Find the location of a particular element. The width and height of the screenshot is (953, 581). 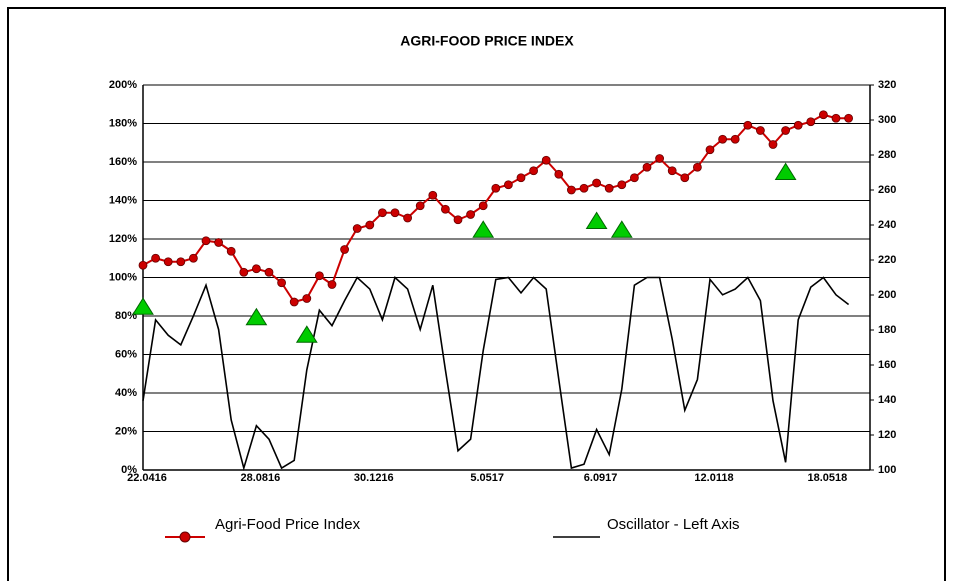

y2-tick-label: 100 is located at coordinates (887, 470).